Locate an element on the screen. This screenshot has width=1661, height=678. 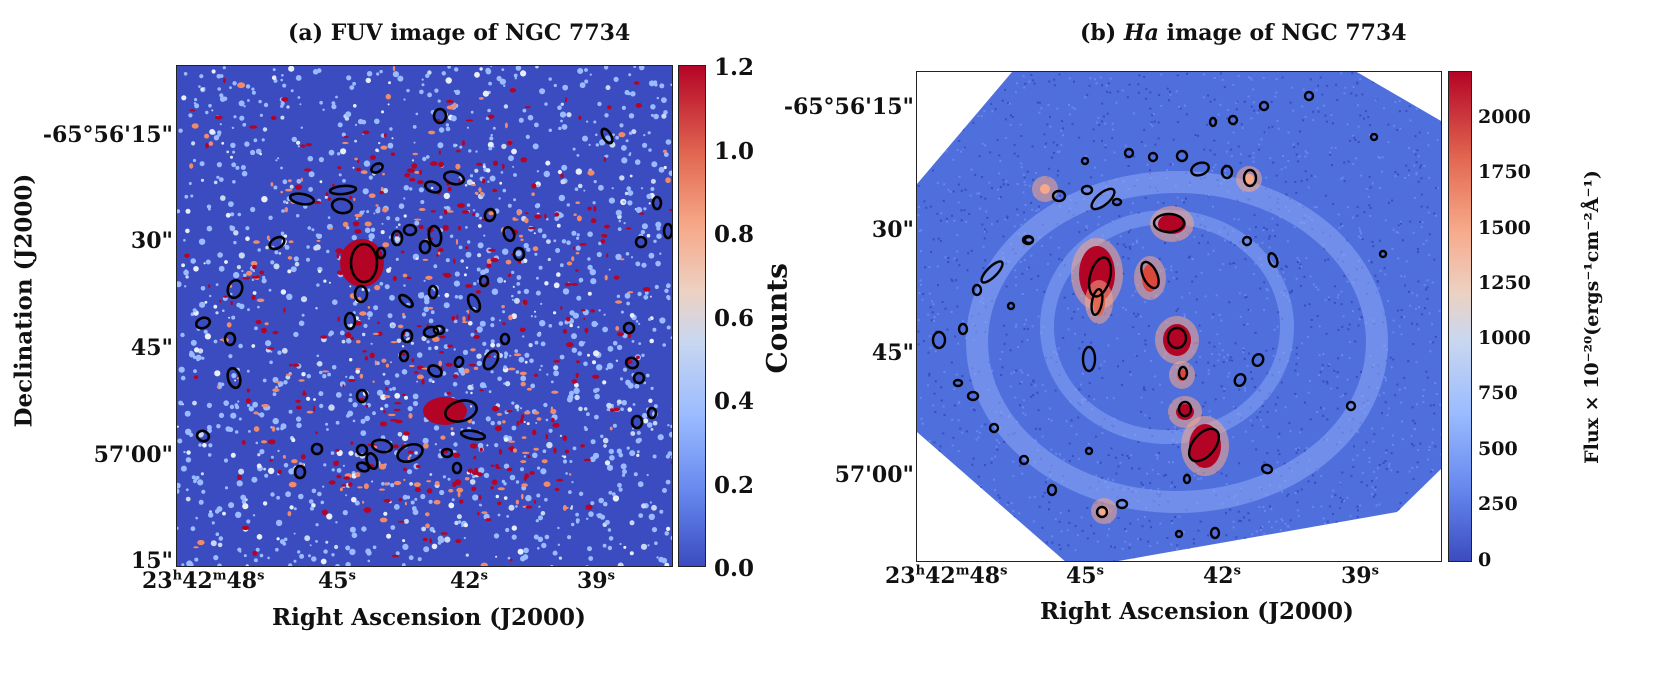
panel-a-ytick-4: 15" is located at coordinates (151, 561).